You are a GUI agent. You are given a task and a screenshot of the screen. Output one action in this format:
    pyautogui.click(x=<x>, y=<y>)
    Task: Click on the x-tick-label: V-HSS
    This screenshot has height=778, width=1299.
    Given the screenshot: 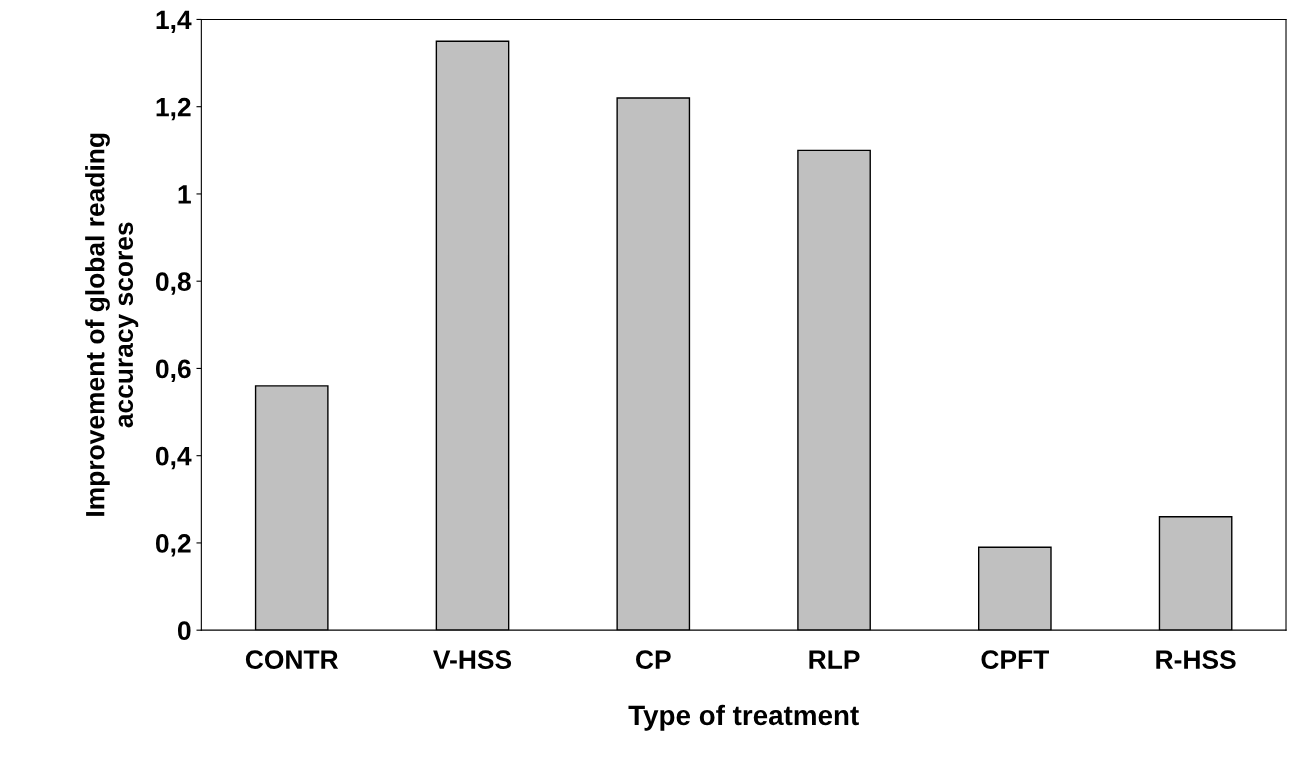 What is the action you would take?
    pyautogui.click(x=472, y=660)
    